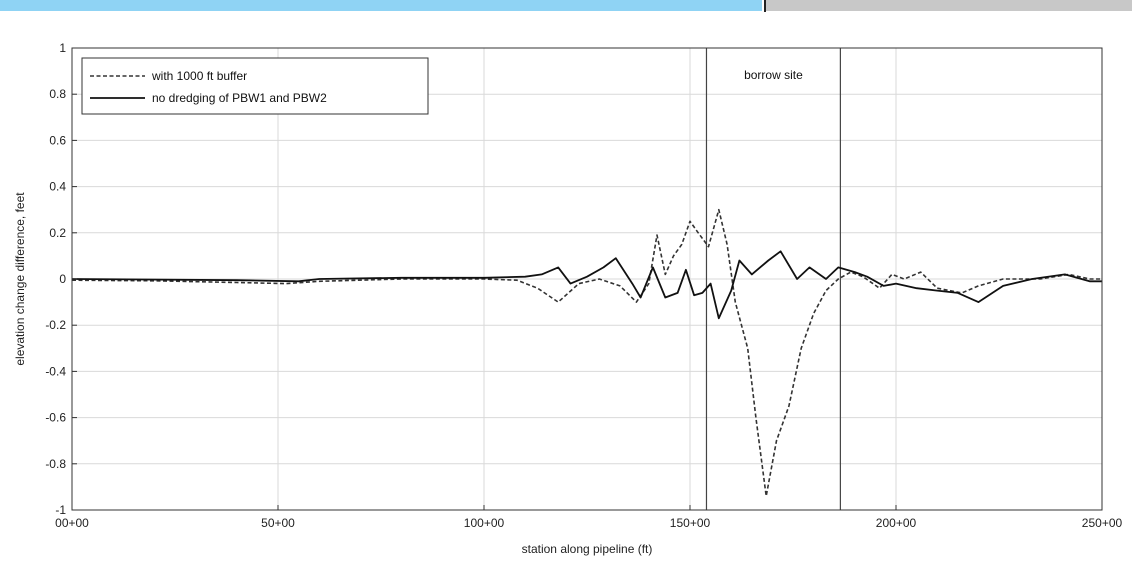  I want to click on borrow-site-label: borrow site, so click(773, 75).